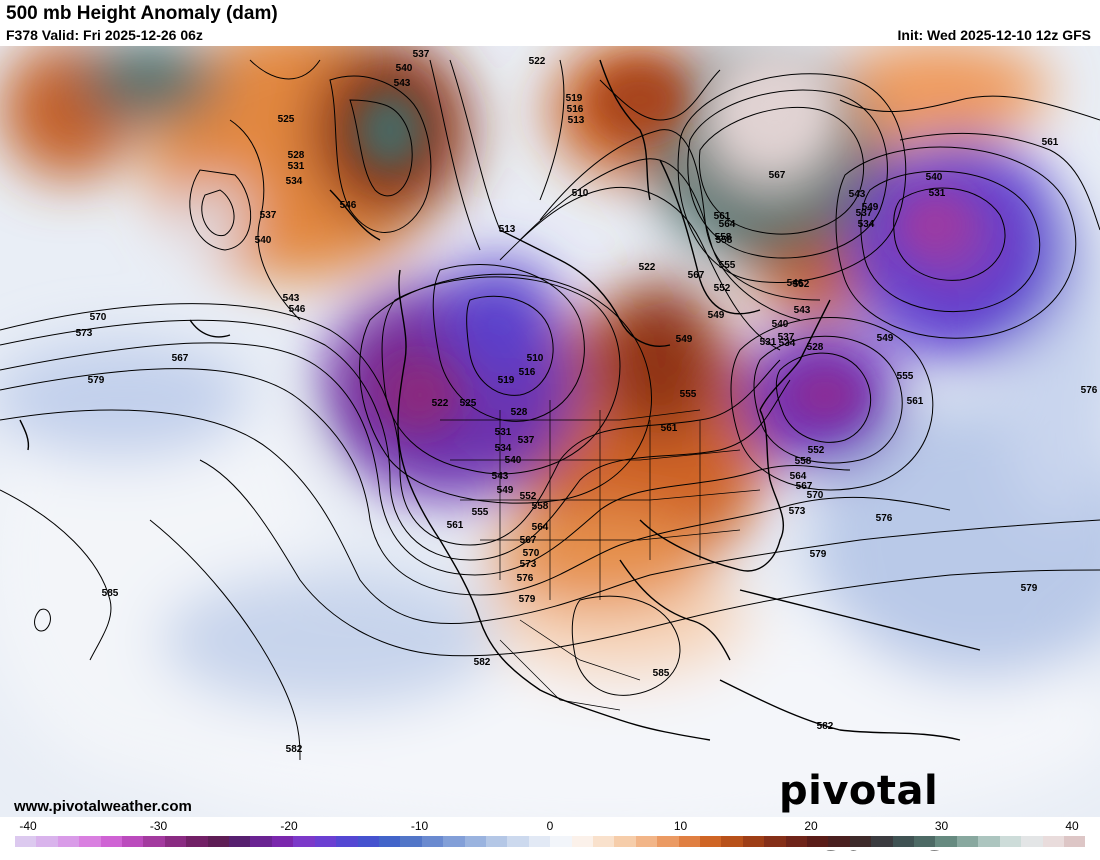 The width and height of the screenshot is (1100, 860). I want to click on website-url: www.pivotalweather.com, so click(103, 806).